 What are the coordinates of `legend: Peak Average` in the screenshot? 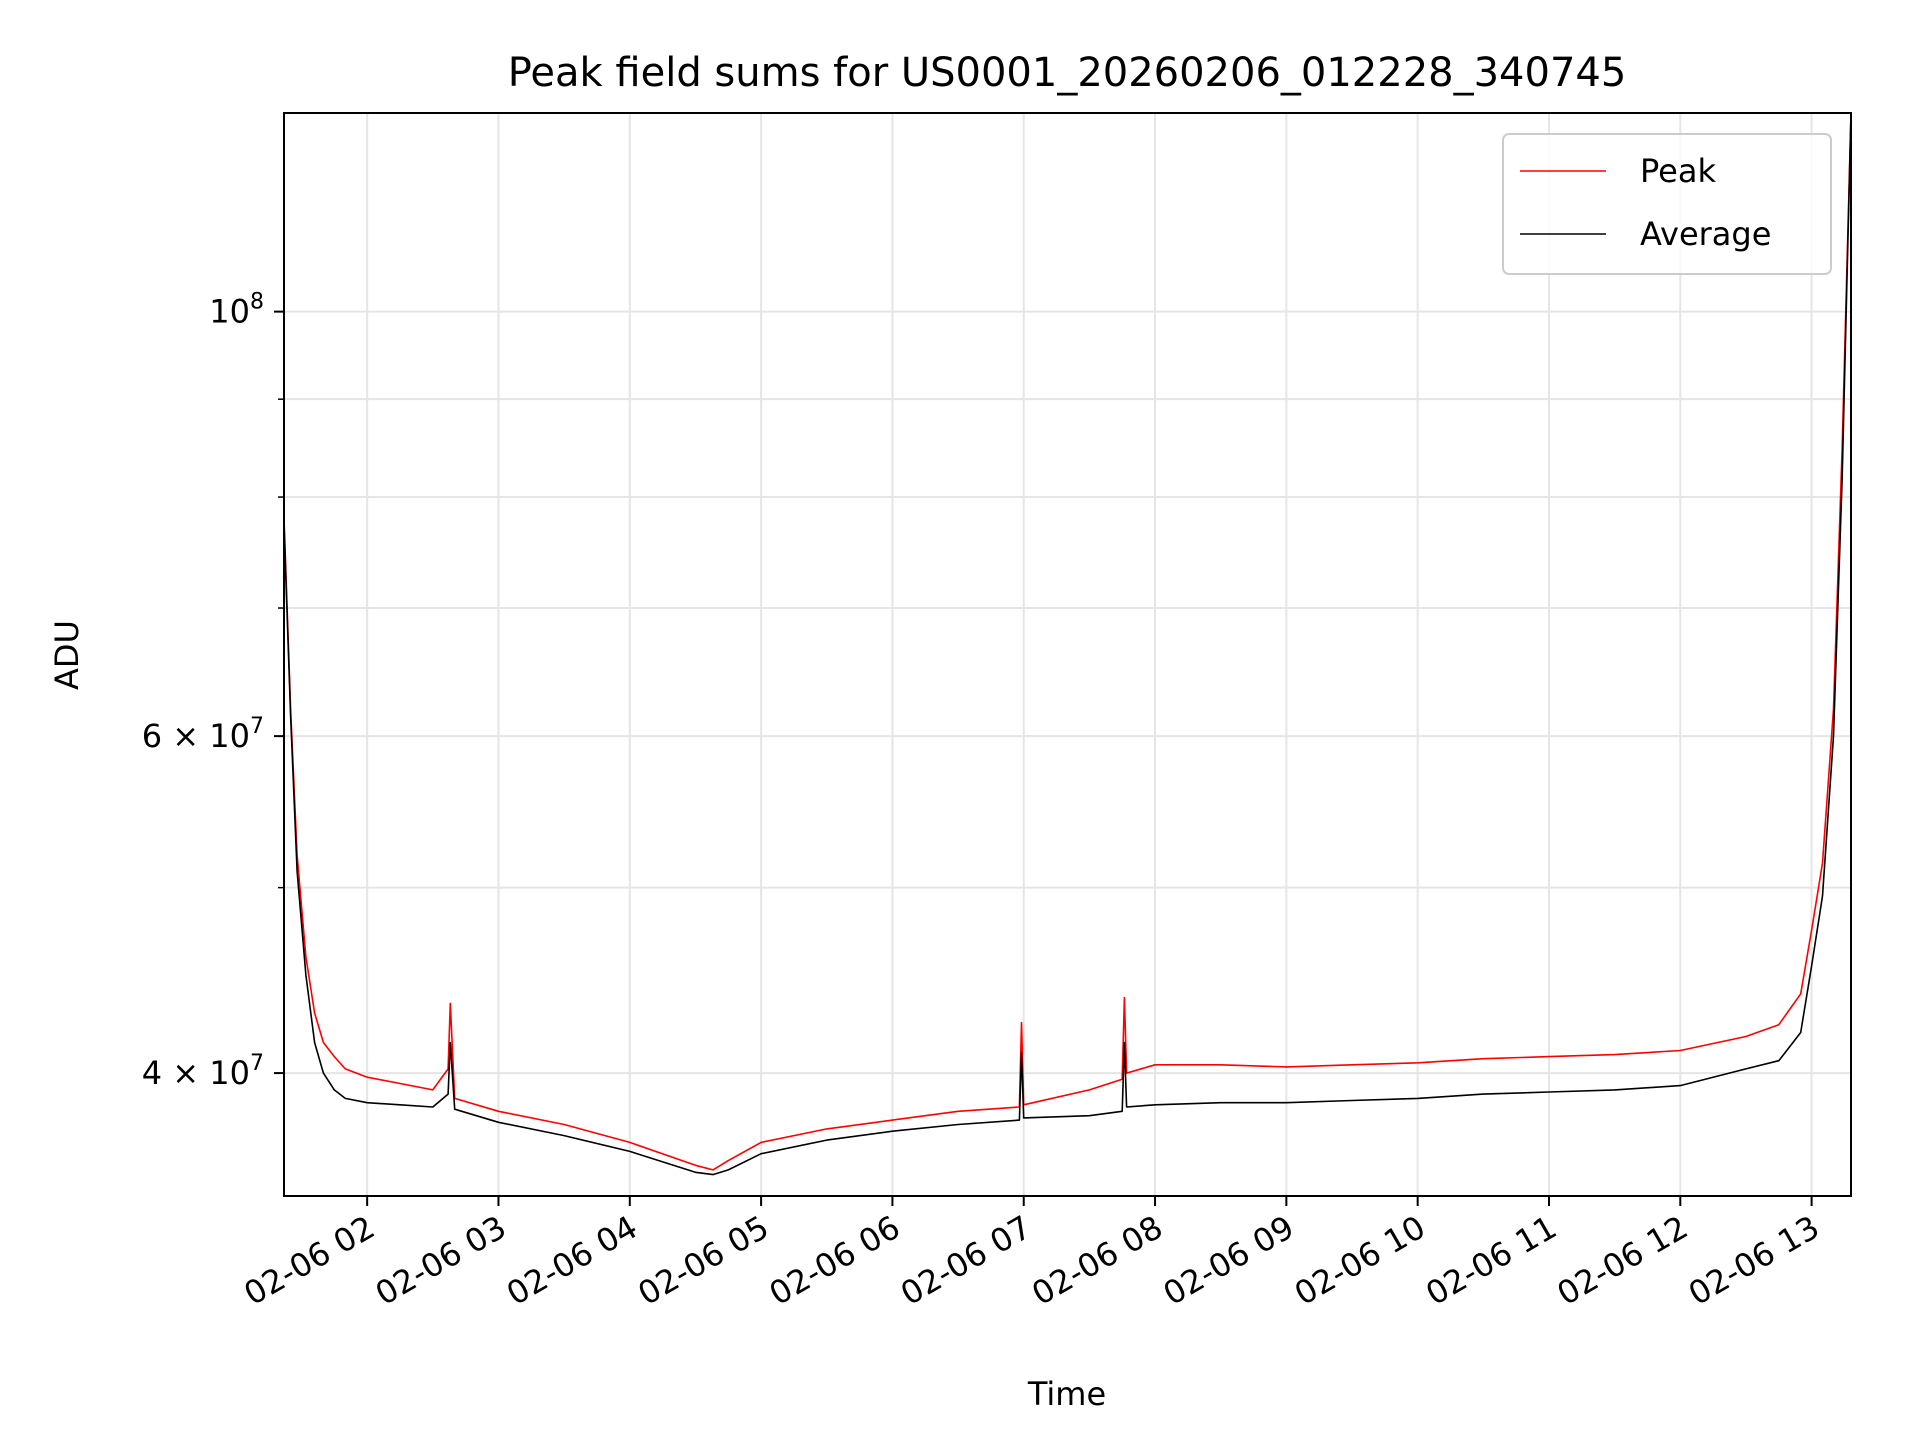 It's located at (1667, 204).